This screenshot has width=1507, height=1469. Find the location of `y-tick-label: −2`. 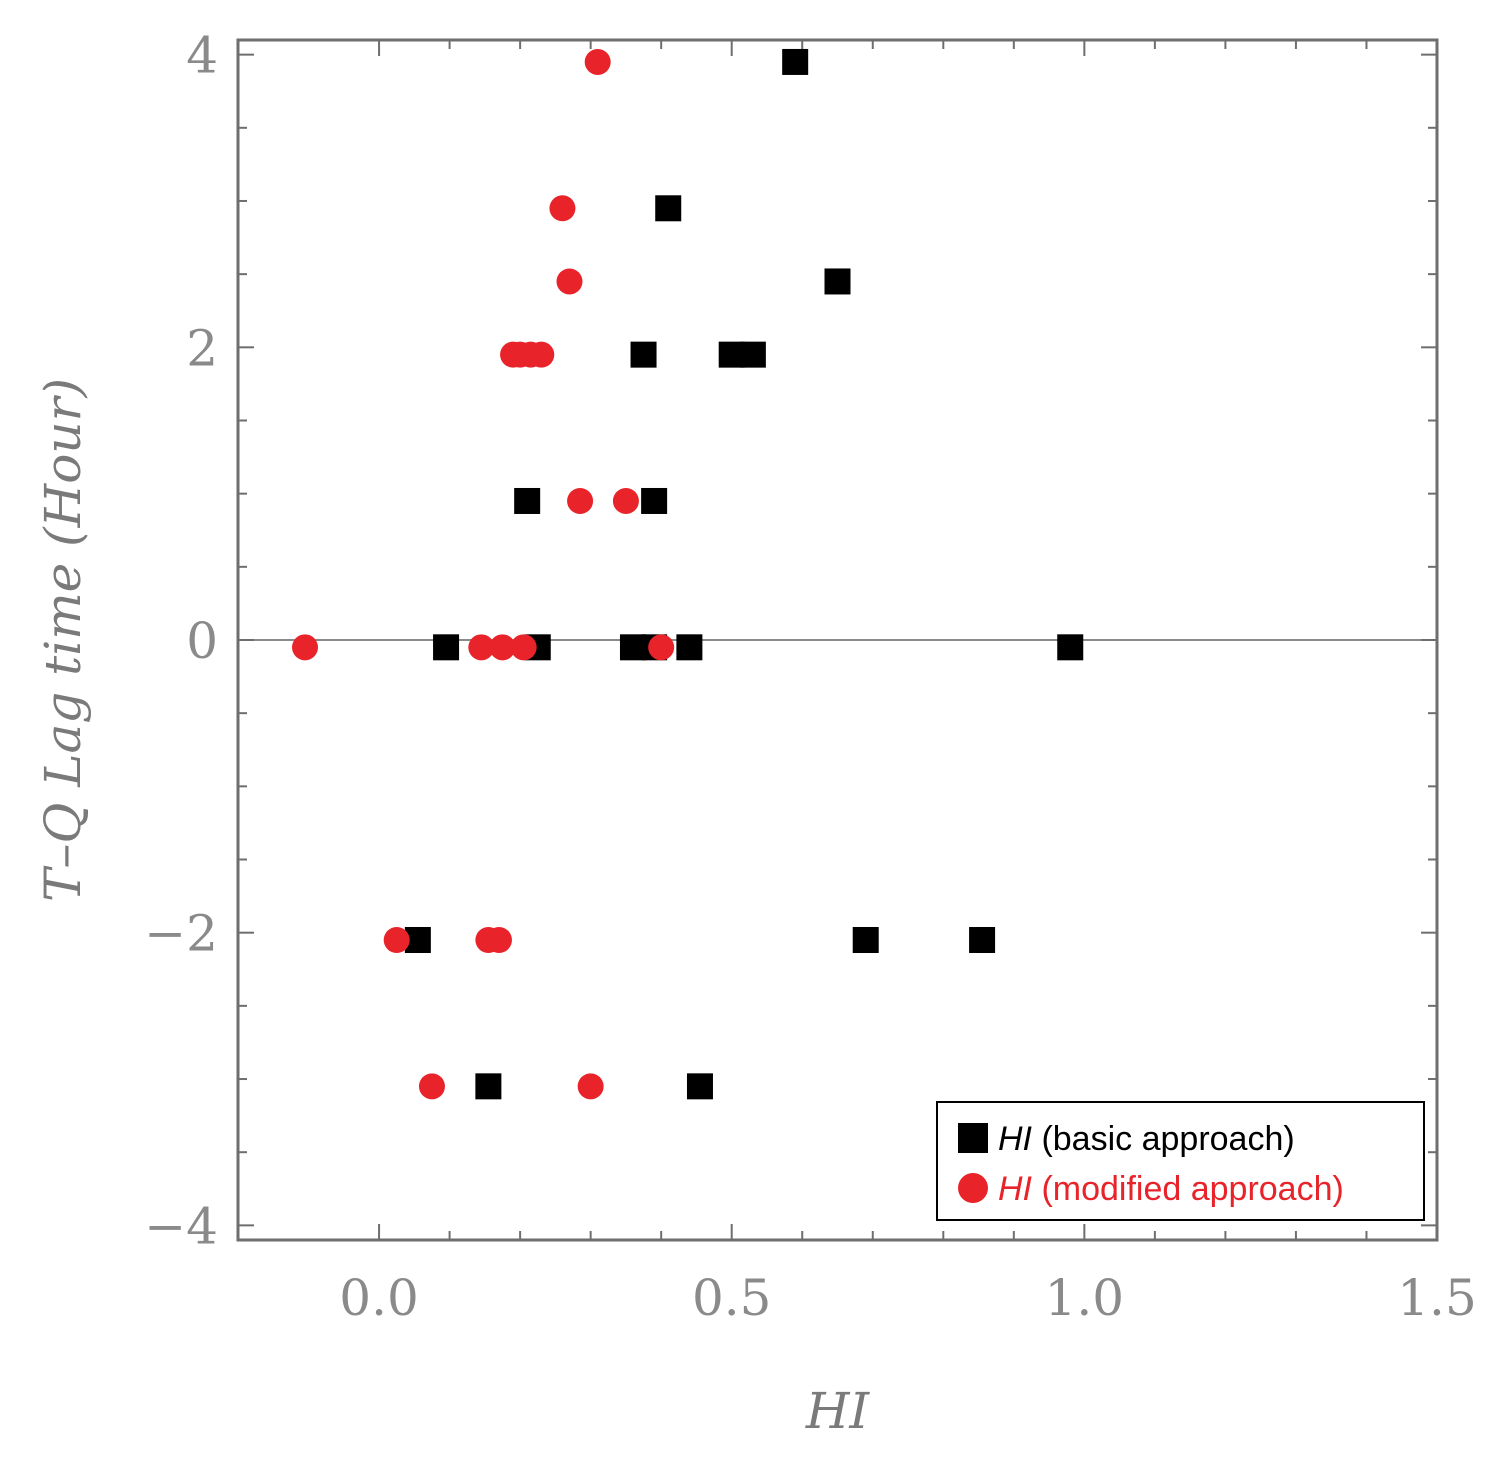

y-tick-label: −2 is located at coordinates (181, 934).